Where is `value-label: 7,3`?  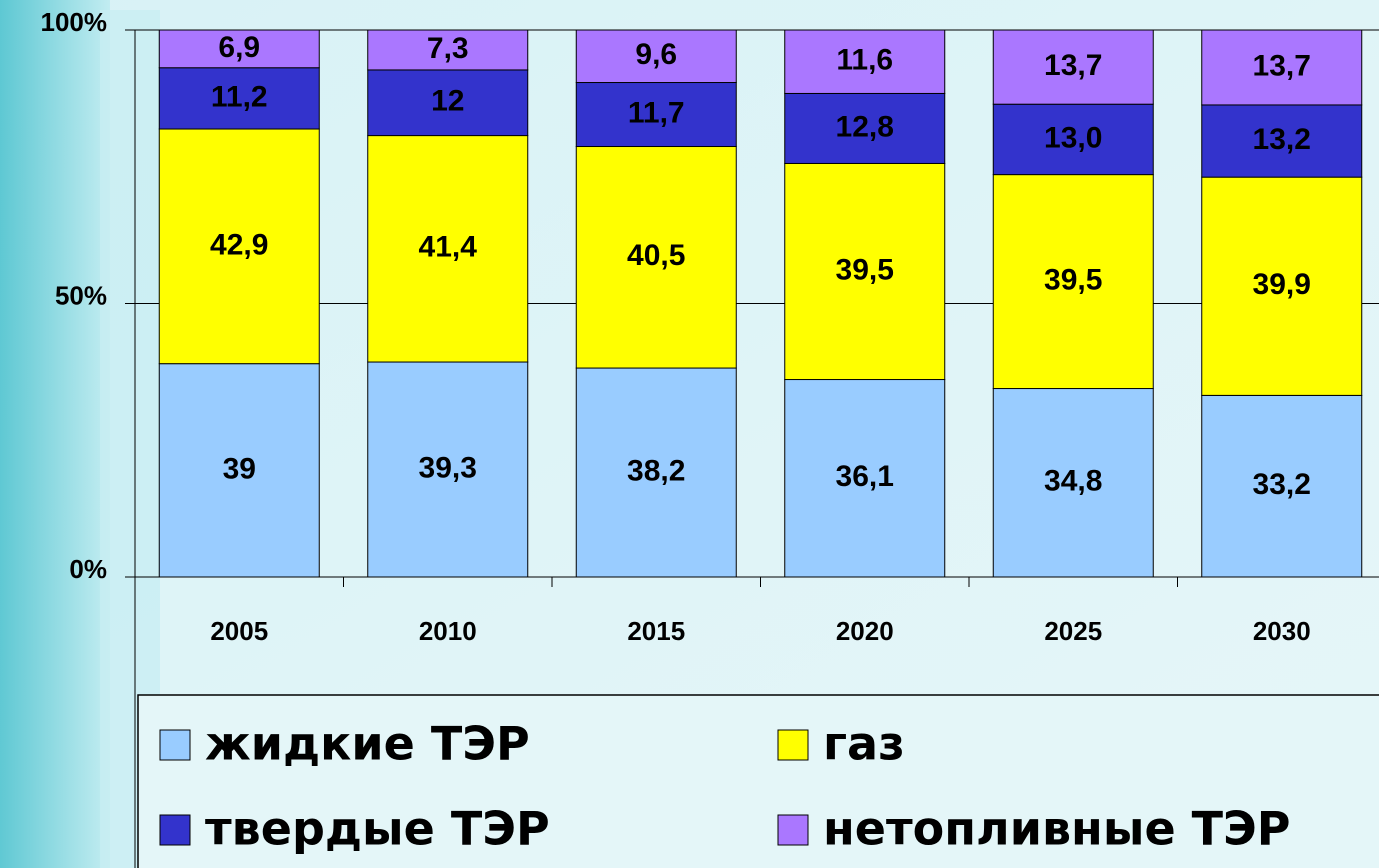
value-label: 7,3 is located at coordinates (448, 48).